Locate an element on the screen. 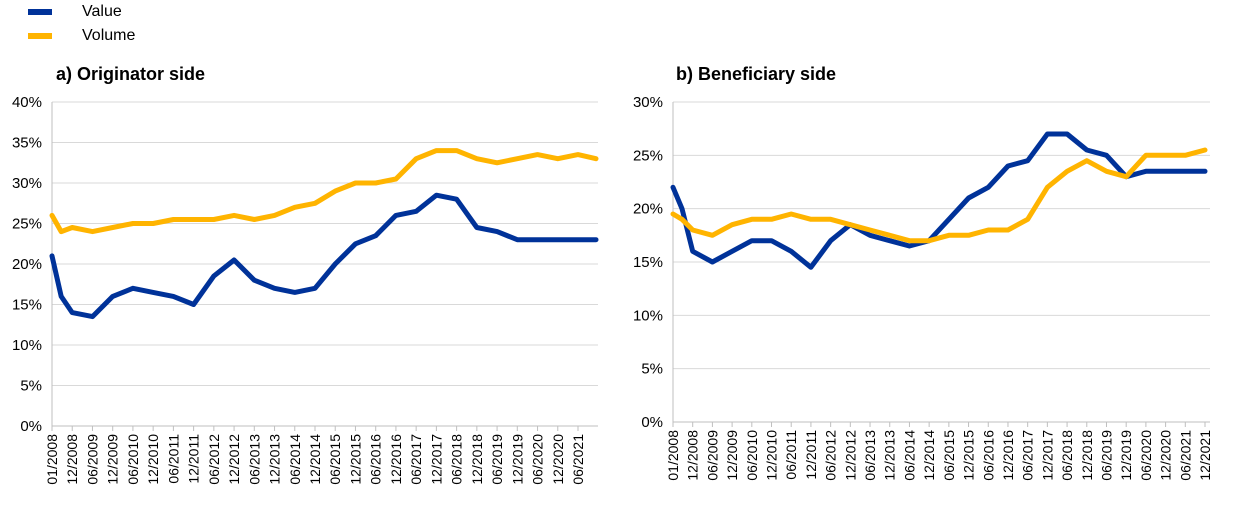  legend-item-value: Value is located at coordinates (81, 12).